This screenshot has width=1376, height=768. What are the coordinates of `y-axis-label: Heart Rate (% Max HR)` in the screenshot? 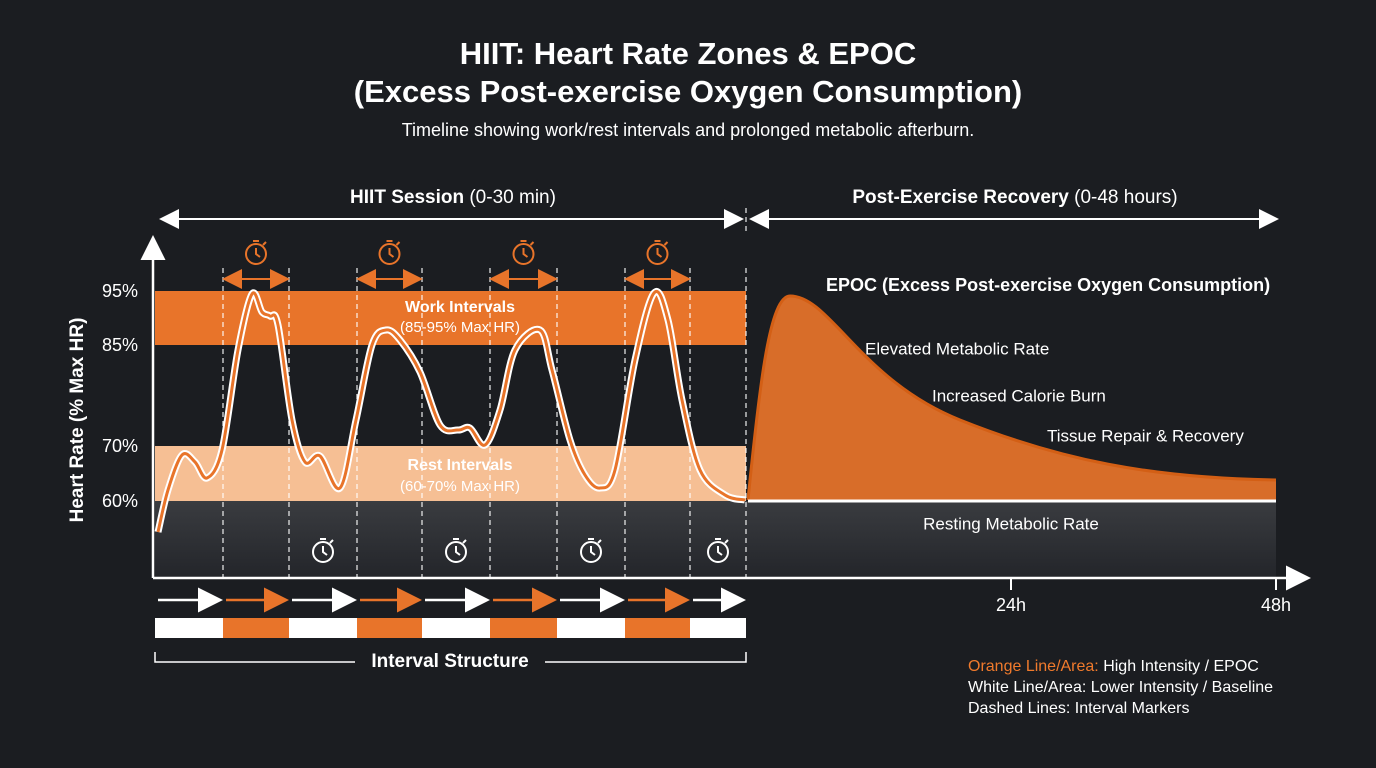 It's located at (77, 420).